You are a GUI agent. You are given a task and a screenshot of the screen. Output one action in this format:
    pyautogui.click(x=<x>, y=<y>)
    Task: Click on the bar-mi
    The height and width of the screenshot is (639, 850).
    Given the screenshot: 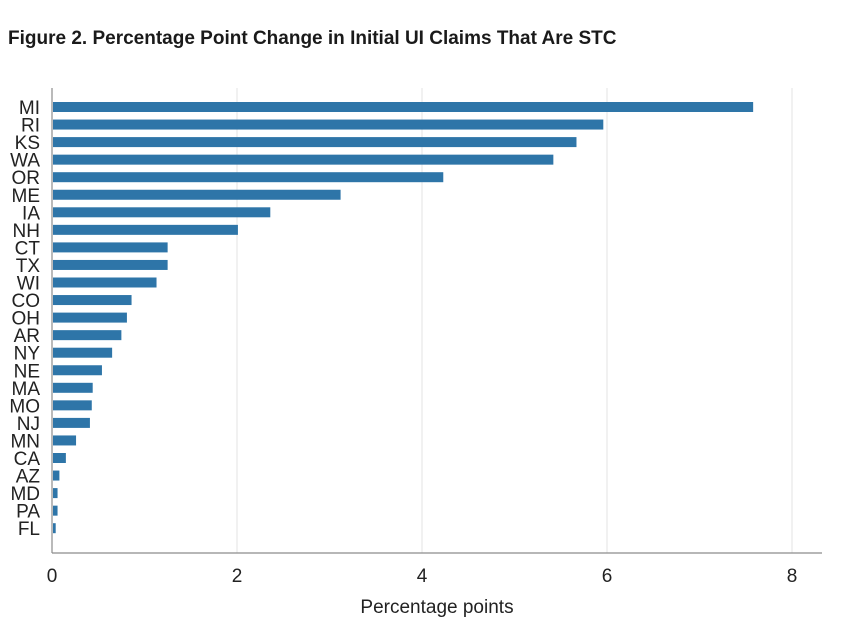 What is the action you would take?
    pyautogui.click(x=403, y=107)
    